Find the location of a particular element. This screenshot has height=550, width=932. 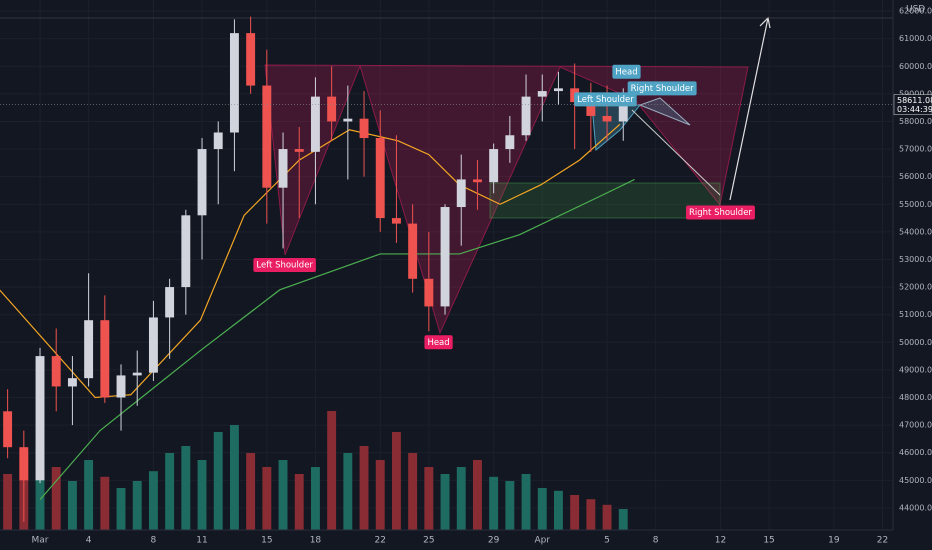

y-tick-label: 61000.00 is located at coordinates (915, 38).